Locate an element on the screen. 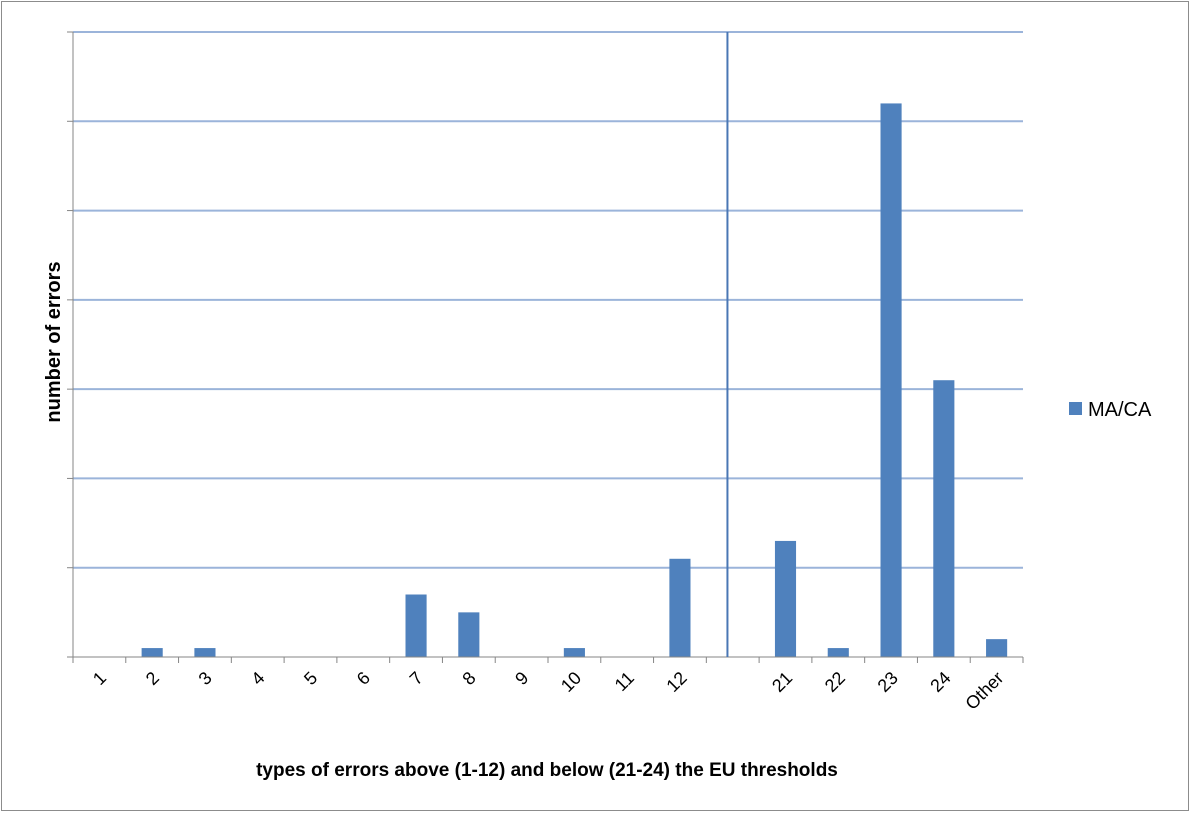 This screenshot has height=814, width=1192. x-tick-label: 3 is located at coordinates (205, 678).